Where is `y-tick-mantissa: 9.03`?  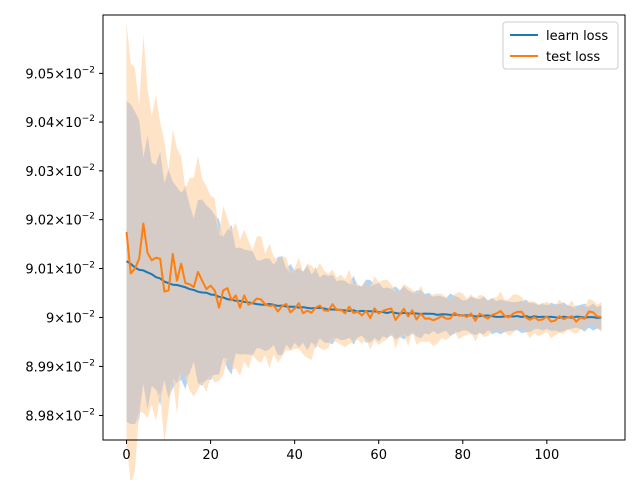 y-tick-mantissa: 9.03 is located at coordinates (39, 172).